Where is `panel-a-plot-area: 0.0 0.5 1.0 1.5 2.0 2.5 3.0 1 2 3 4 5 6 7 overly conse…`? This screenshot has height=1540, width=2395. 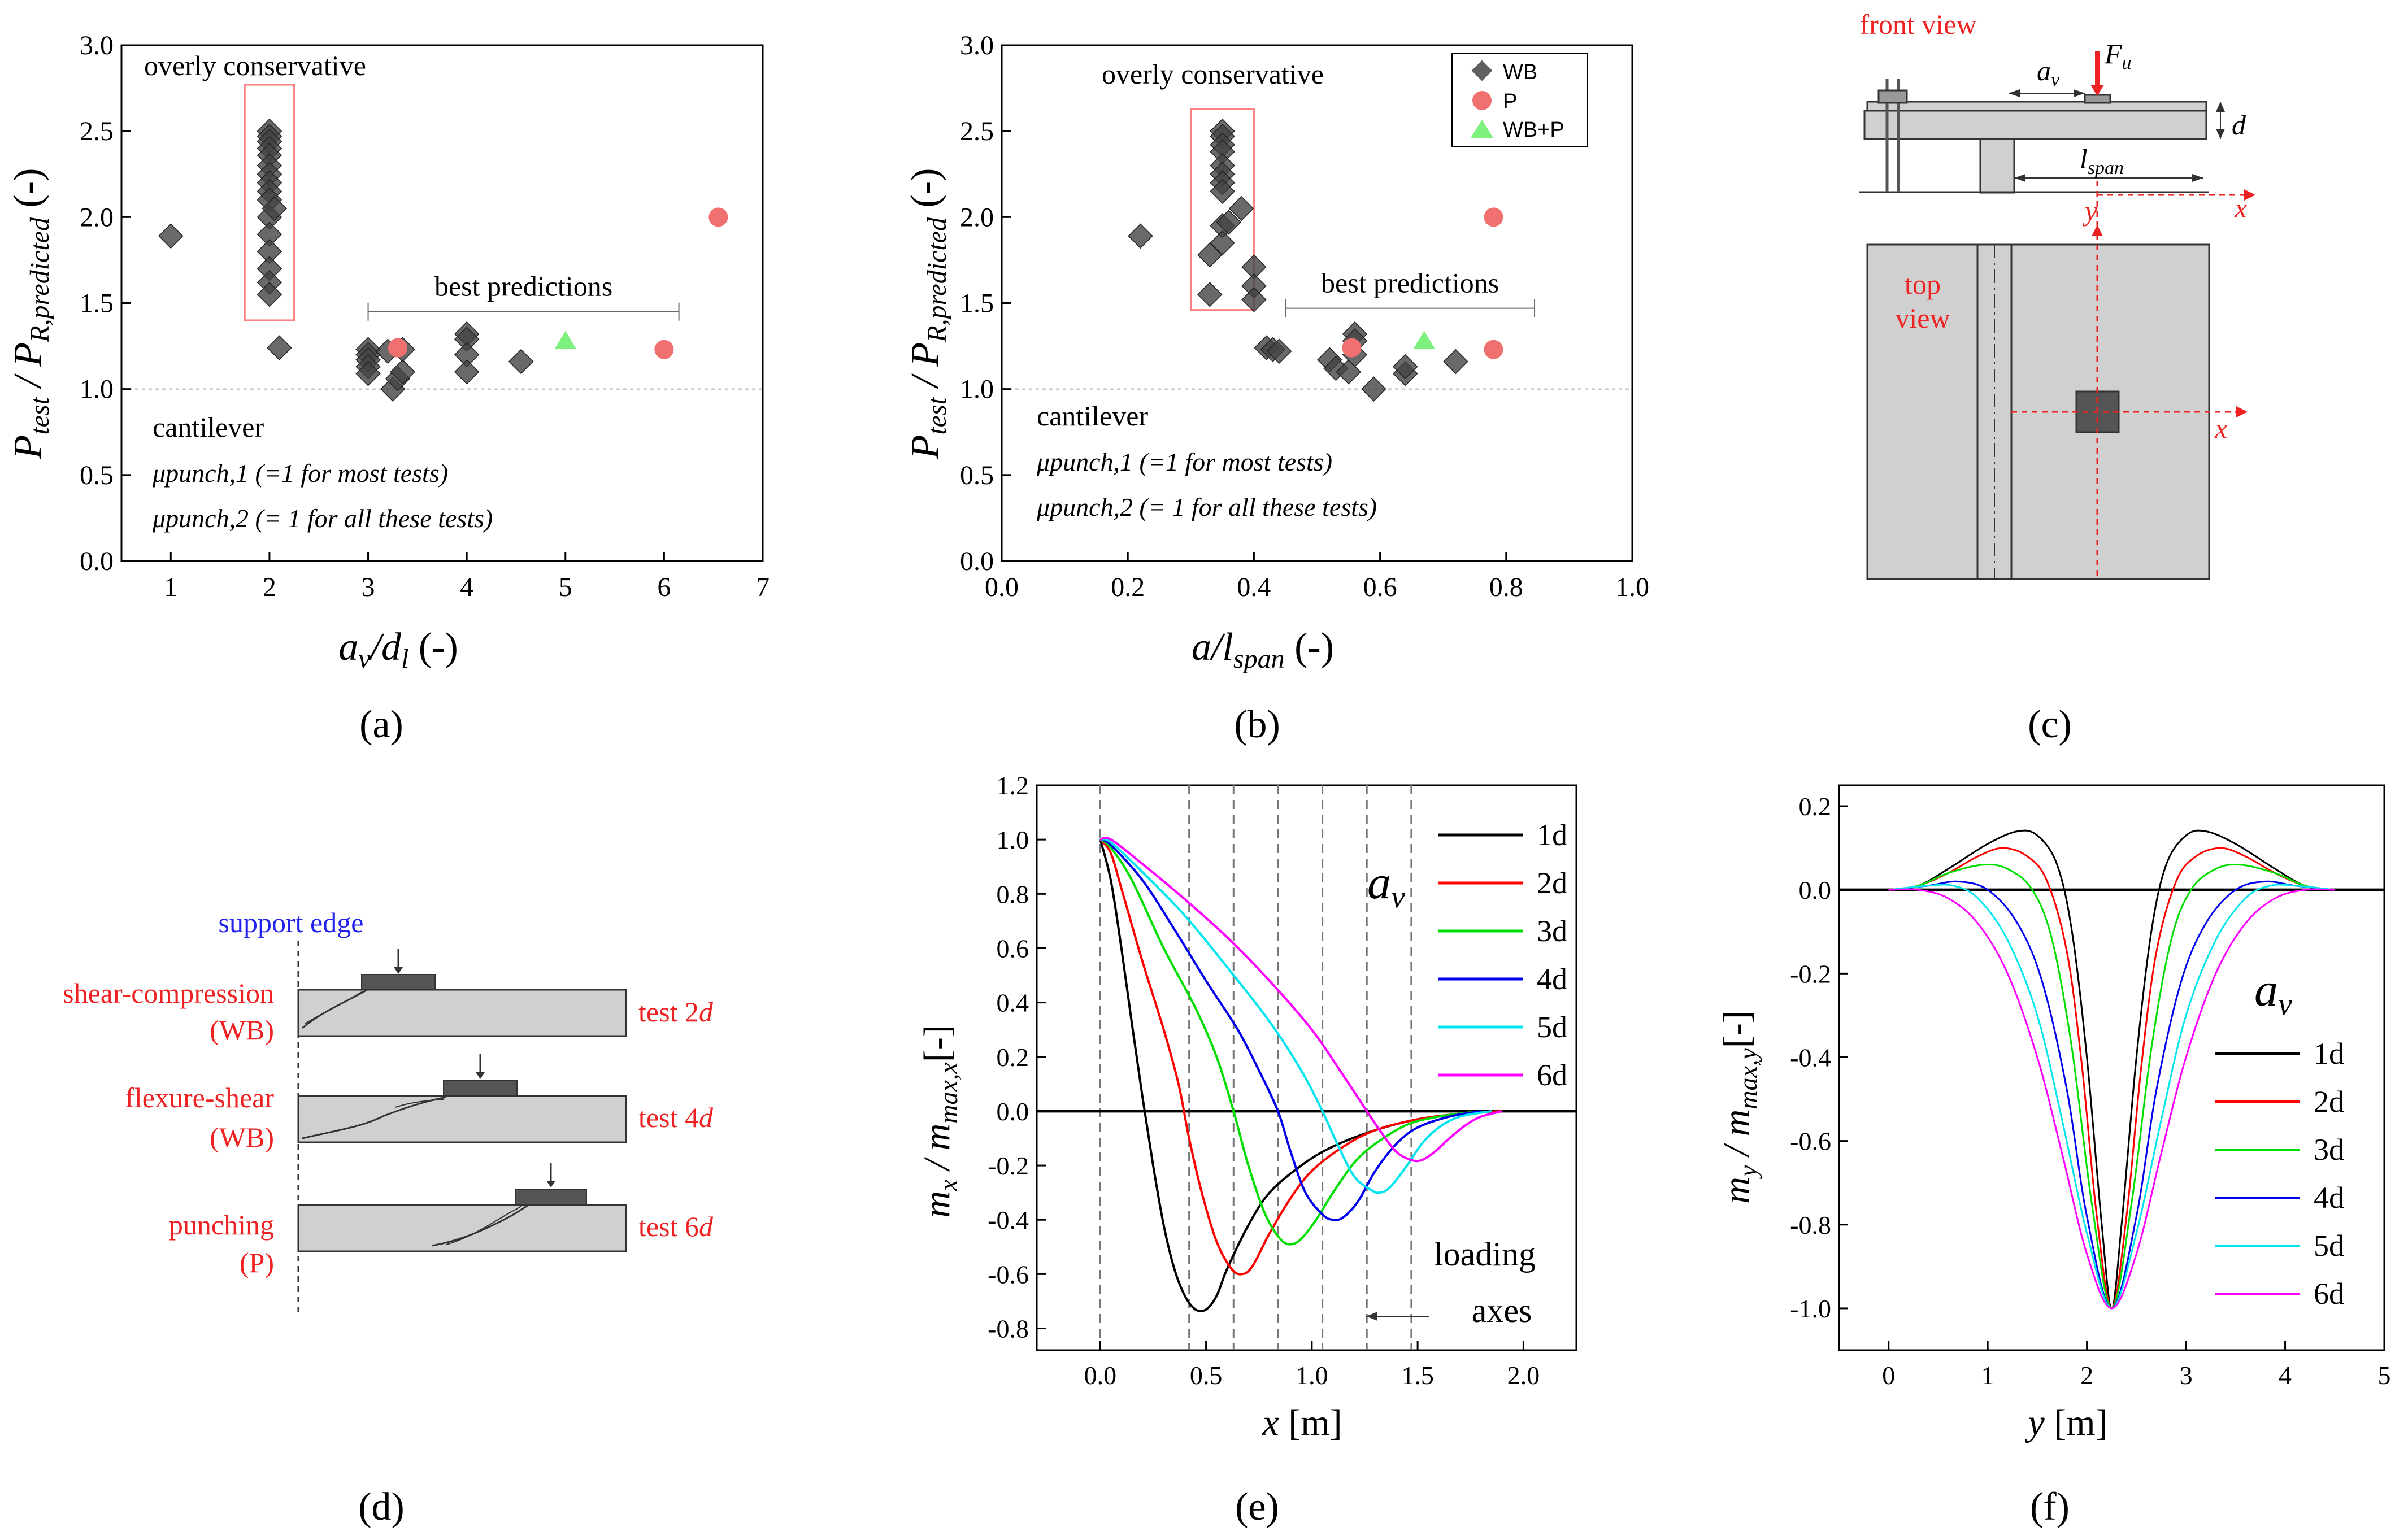
panel-a-plot-area: 0.0 0.5 1.0 1.5 2.0 2.5 3.0 1 2 3 4 5 6 7 overly conse… is located at coordinates (425, 317).